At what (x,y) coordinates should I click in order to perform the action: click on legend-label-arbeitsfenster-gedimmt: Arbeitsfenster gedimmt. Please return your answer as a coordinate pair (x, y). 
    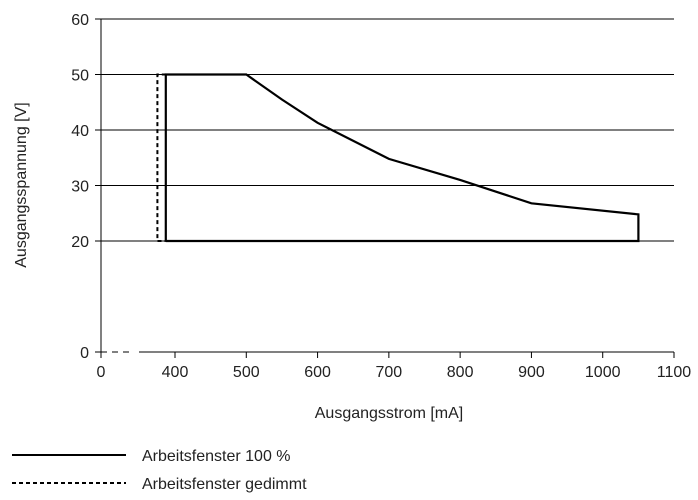
    Looking at the image, I should click on (224, 484).